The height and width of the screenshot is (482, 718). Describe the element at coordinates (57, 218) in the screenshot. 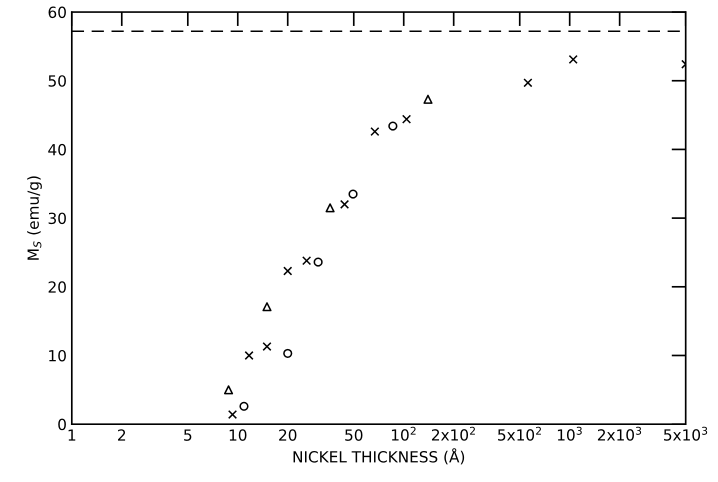

I see `y-tick-label: 30` at that location.